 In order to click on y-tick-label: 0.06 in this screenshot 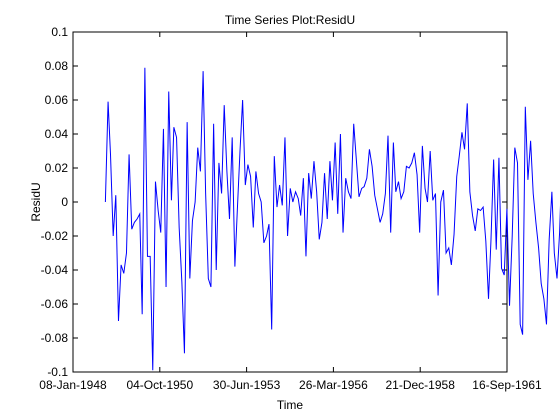, I will do `click(57, 100)`.